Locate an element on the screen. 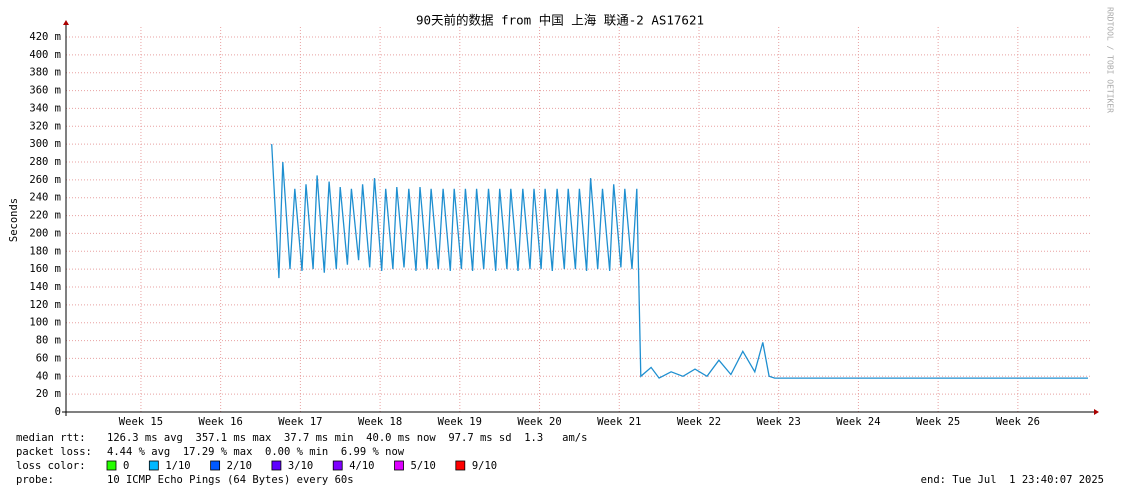 The height and width of the screenshot is (494, 1121). x-tick-label: Week 17 is located at coordinates (300, 422).